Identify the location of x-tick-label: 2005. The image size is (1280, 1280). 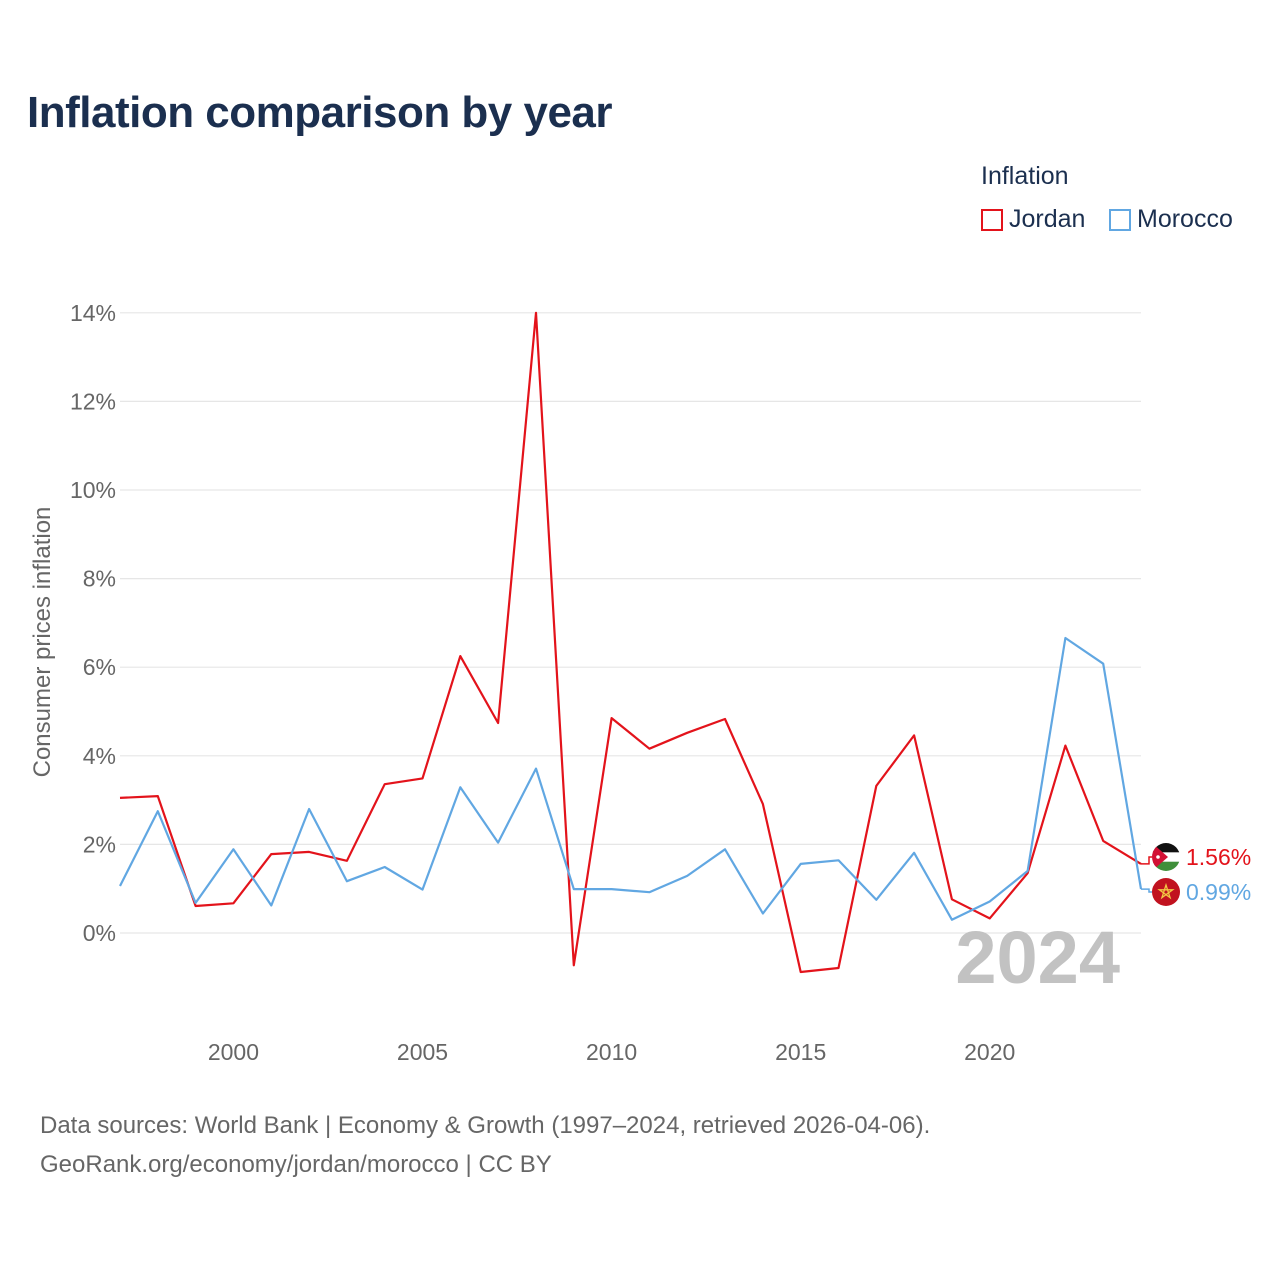
(422, 1052).